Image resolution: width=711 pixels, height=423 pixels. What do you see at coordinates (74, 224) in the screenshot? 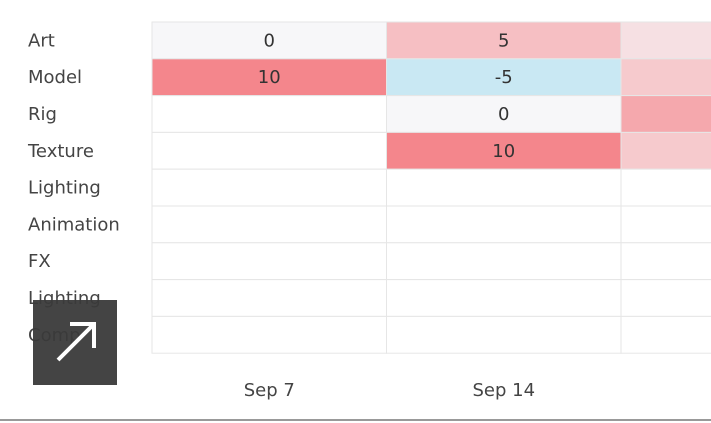
I see `row-label: Animation` at bounding box center [74, 224].